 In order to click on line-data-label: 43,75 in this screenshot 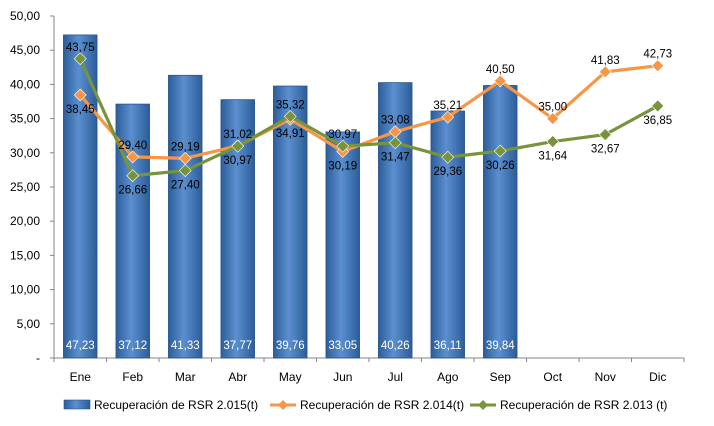, I will do `click(80, 48)`.